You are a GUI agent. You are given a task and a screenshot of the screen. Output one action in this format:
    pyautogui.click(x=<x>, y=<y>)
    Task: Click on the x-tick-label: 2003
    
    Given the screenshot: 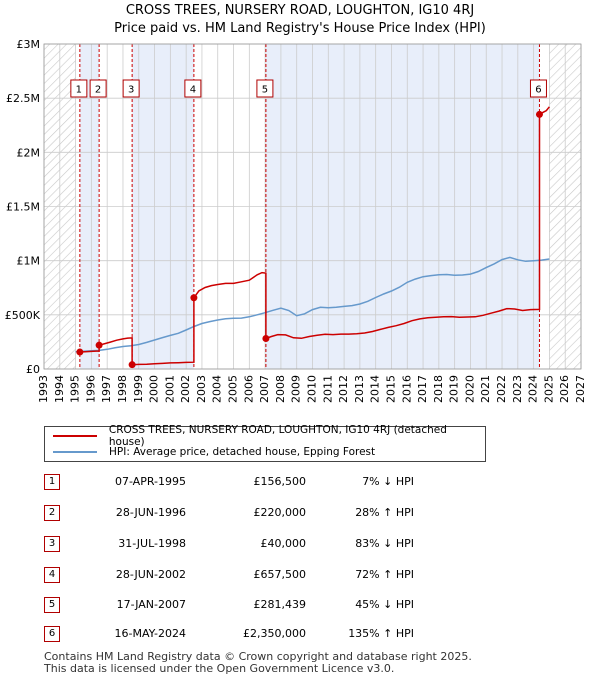 What is the action you would take?
    pyautogui.click(x=201, y=389)
    